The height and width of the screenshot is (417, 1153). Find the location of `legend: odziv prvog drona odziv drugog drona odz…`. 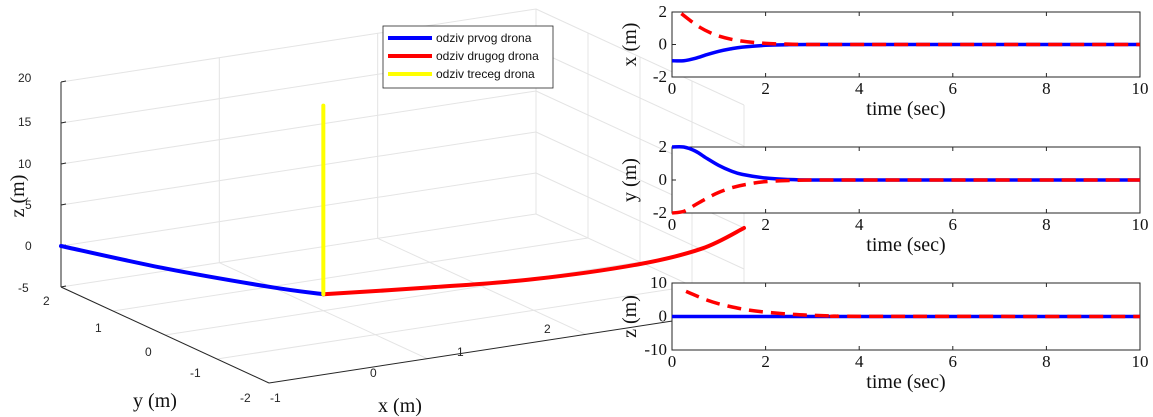

legend: odziv prvog drona odziv drugog drona odz… is located at coordinates (468, 57).